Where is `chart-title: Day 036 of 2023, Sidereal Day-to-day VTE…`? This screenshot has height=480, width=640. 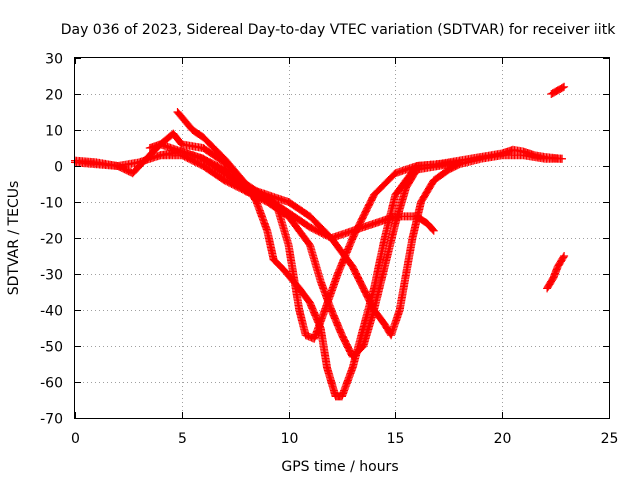
chart-title: Day 036 of 2023, Sidereal Day-to-day VTE… is located at coordinates (338, 30).